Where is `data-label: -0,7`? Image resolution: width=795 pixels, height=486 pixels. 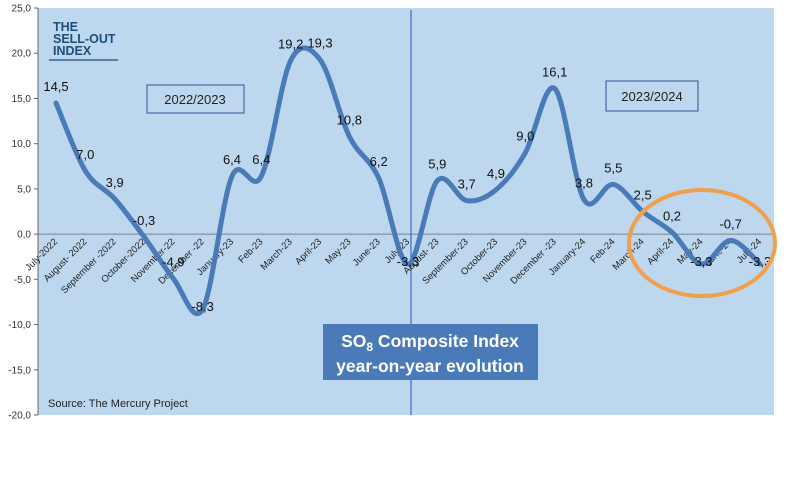 data-label: -0,7 is located at coordinates (730, 223).